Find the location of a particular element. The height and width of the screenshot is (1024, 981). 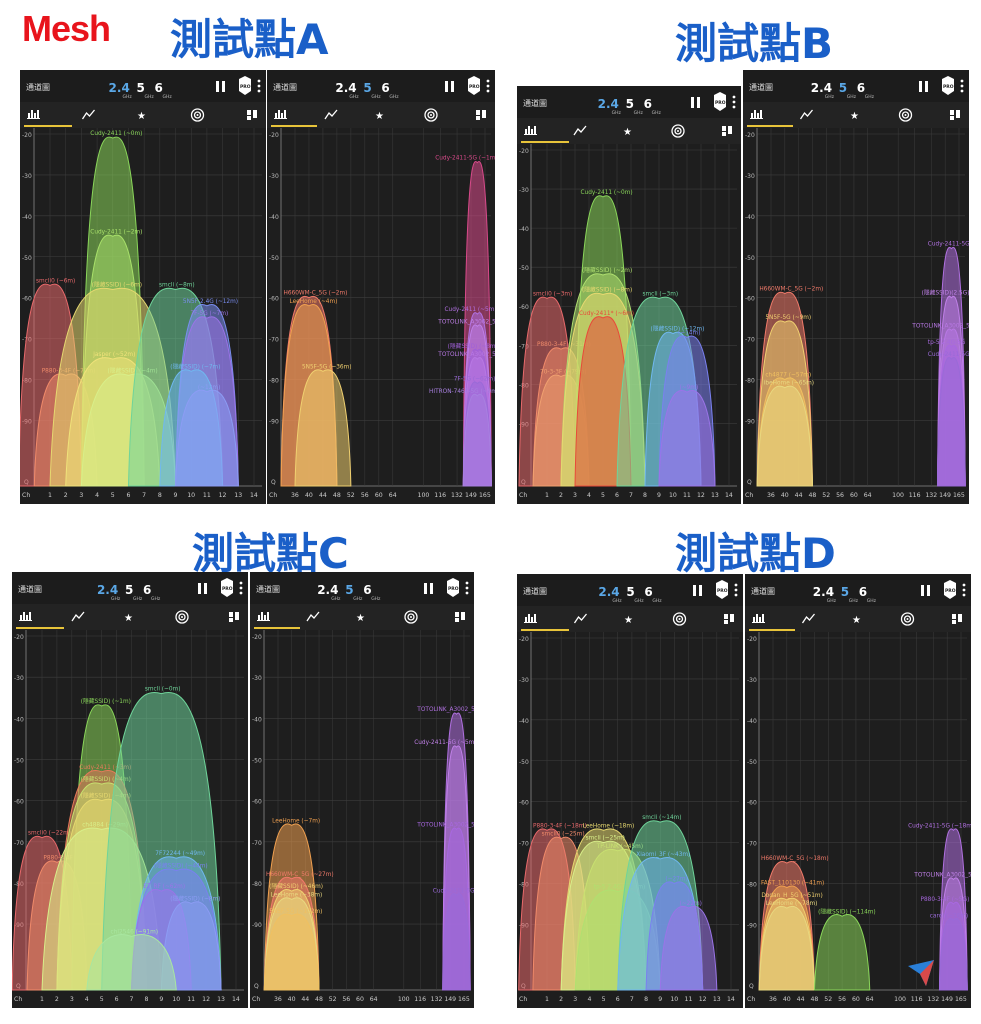

network-curve: (隱藏SSID) (~8m) is located at coordinates (191, 942).